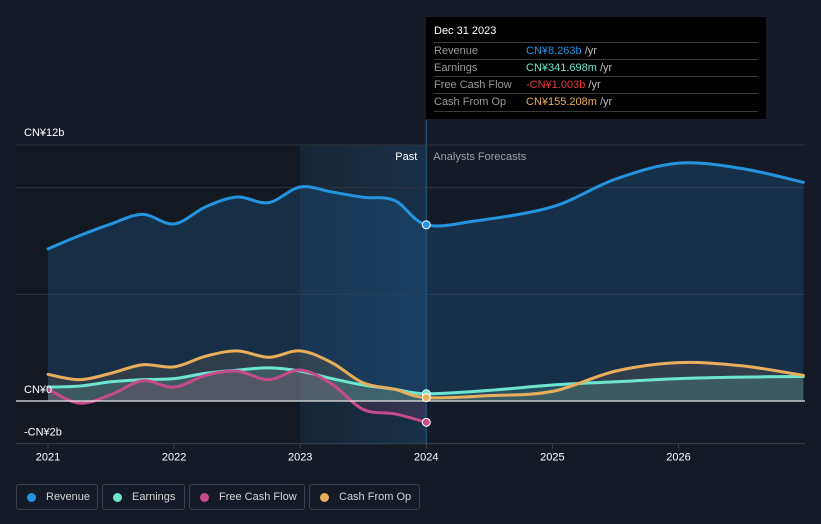 This screenshot has height=524, width=821. I want to click on tooltip-value: CN¥155.208m /yr, so click(569, 102).